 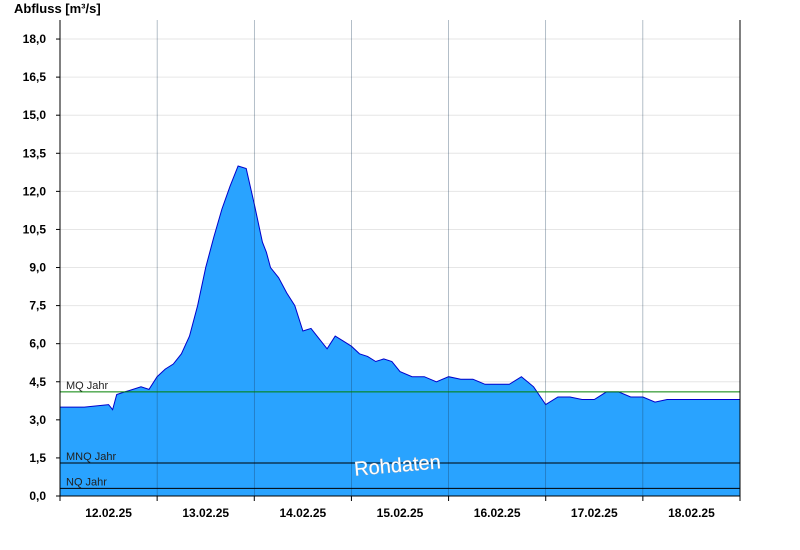 What do you see at coordinates (205, 513) in the screenshot?
I see `x-tick-label-1: 13.02.25` at bounding box center [205, 513].